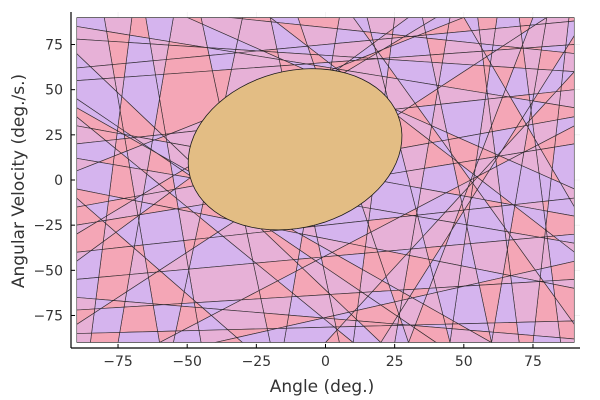 The width and height of the screenshot is (600, 400). Describe the element at coordinates (19, 181) in the screenshot. I see `y-axis-label: Angular Velocity (deg./s.)` at that location.